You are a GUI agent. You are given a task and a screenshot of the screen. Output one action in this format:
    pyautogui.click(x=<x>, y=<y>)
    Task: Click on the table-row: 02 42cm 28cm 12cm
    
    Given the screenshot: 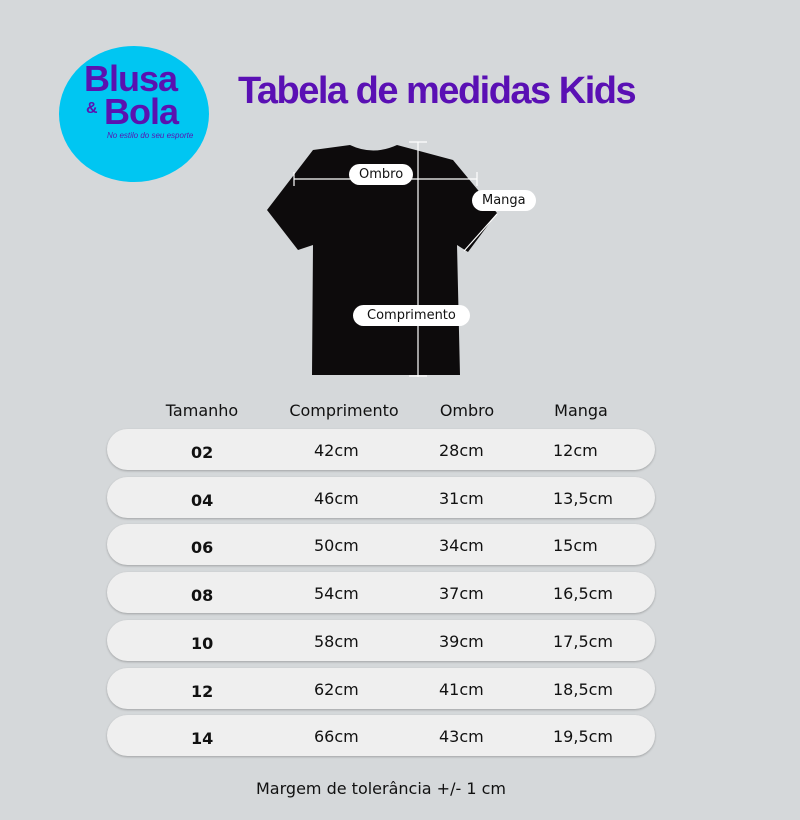 What is the action you would take?
    pyautogui.click(x=381, y=449)
    